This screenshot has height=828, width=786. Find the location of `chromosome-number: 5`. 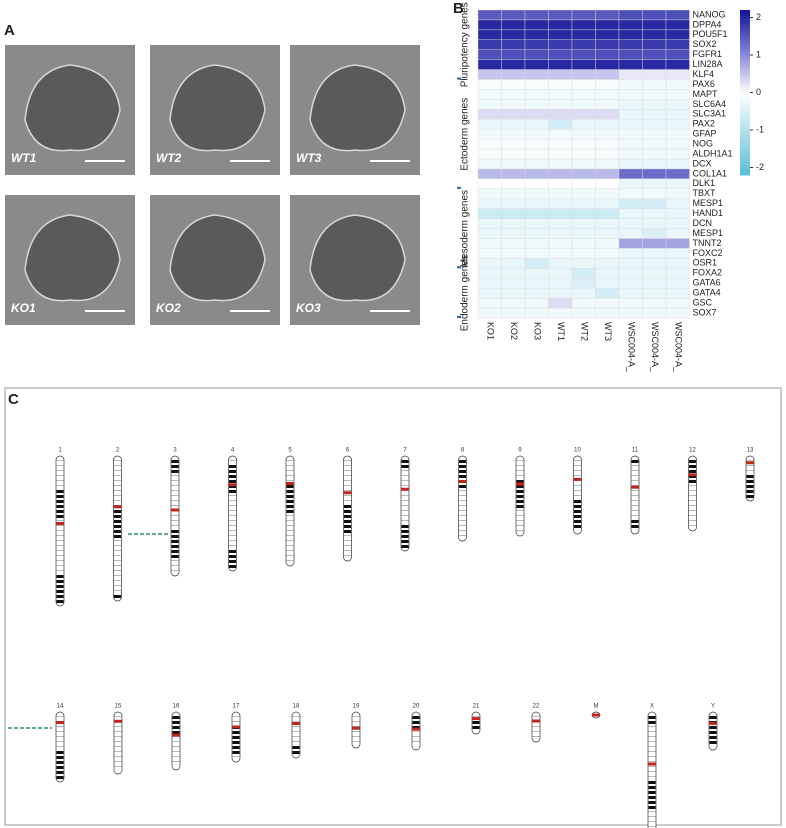

chromosome-number: 5 is located at coordinates (290, 451).